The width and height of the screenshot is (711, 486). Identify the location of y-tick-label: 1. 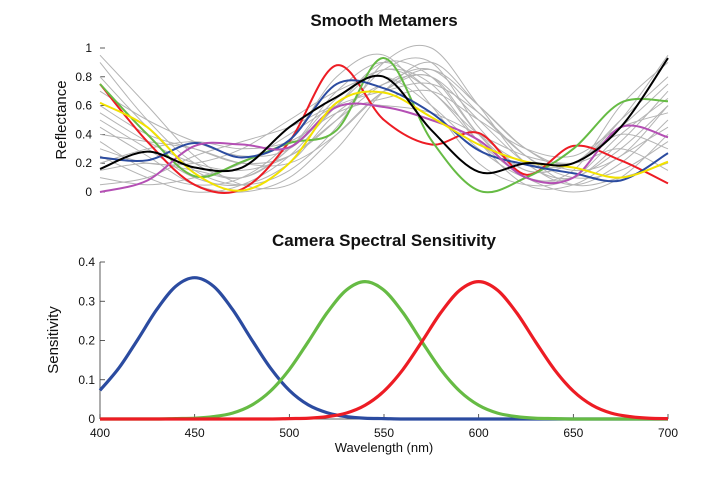
(88, 48).